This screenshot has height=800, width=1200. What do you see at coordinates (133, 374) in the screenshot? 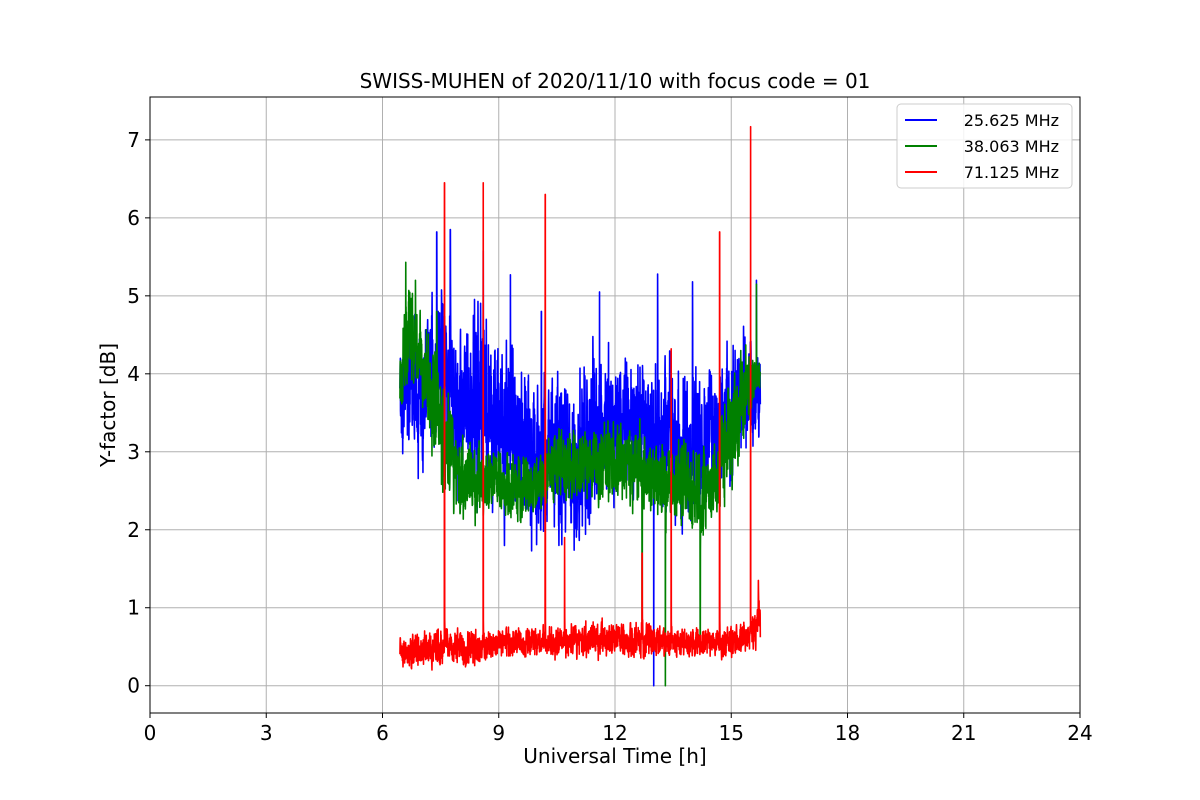
I see `y-tick-label: 4` at bounding box center [133, 374].